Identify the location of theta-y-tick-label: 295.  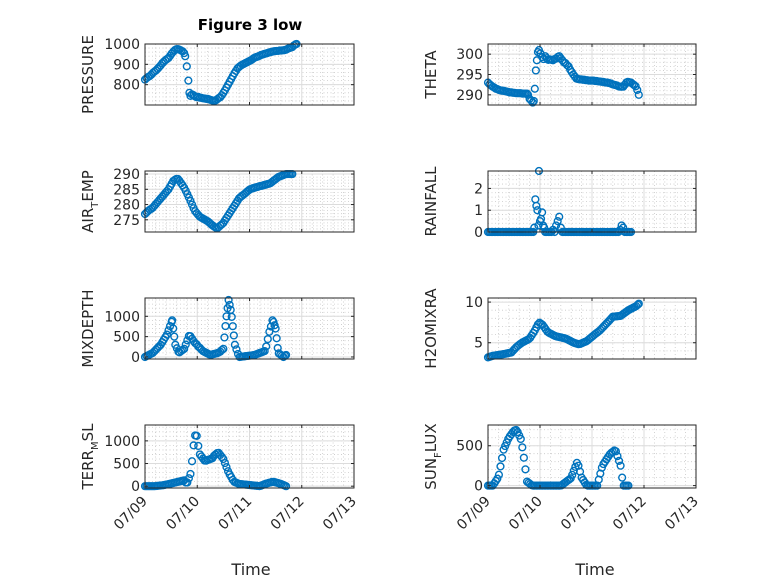
(469, 76).